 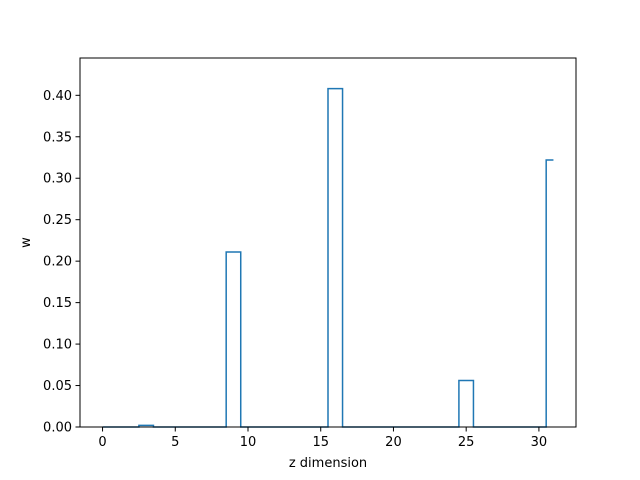 What do you see at coordinates (248, 442) in the screenshot?
I see `x-tick-label: 10` at bounding box center [248, 442].